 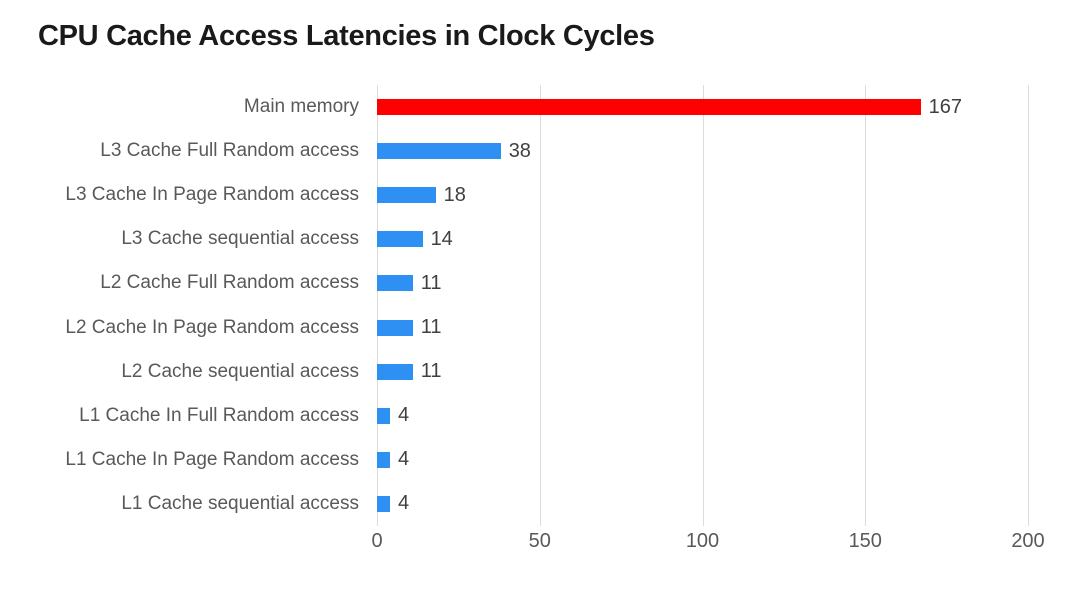 What do you see at coordinates (519, 150) in the screenshot?
I see `value-label: 38` at bounding box center [519, 150].